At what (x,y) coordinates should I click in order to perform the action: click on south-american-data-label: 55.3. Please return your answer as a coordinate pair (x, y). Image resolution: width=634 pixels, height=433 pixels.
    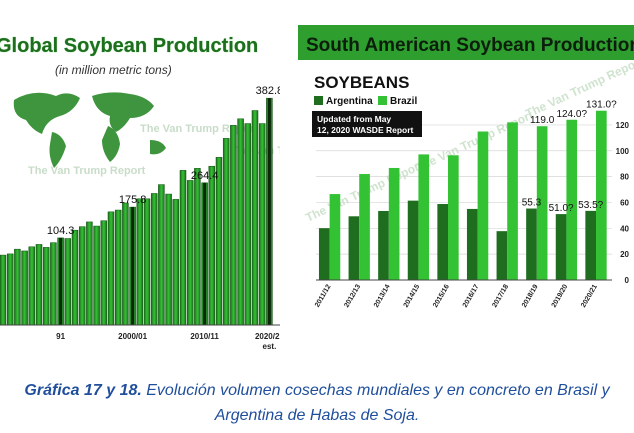
    Looking at the image, I should click on (532, 203).